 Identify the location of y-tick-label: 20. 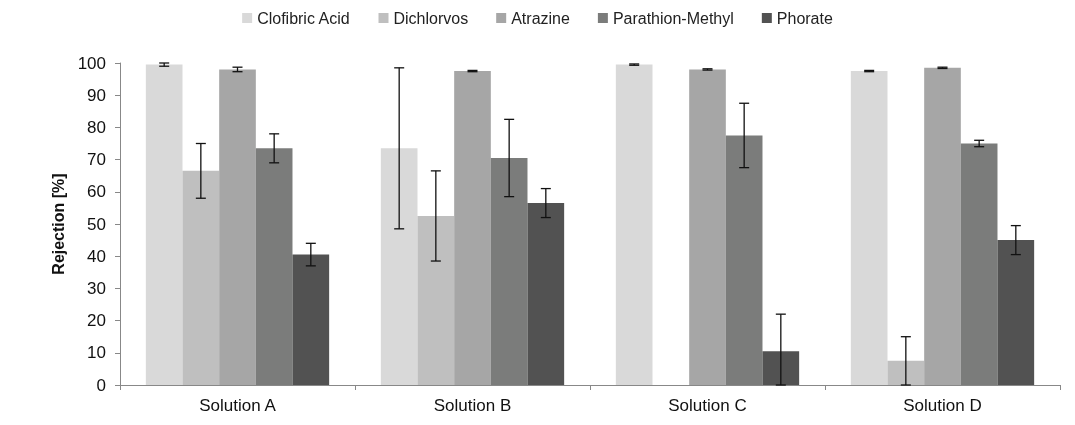
(96, 321).